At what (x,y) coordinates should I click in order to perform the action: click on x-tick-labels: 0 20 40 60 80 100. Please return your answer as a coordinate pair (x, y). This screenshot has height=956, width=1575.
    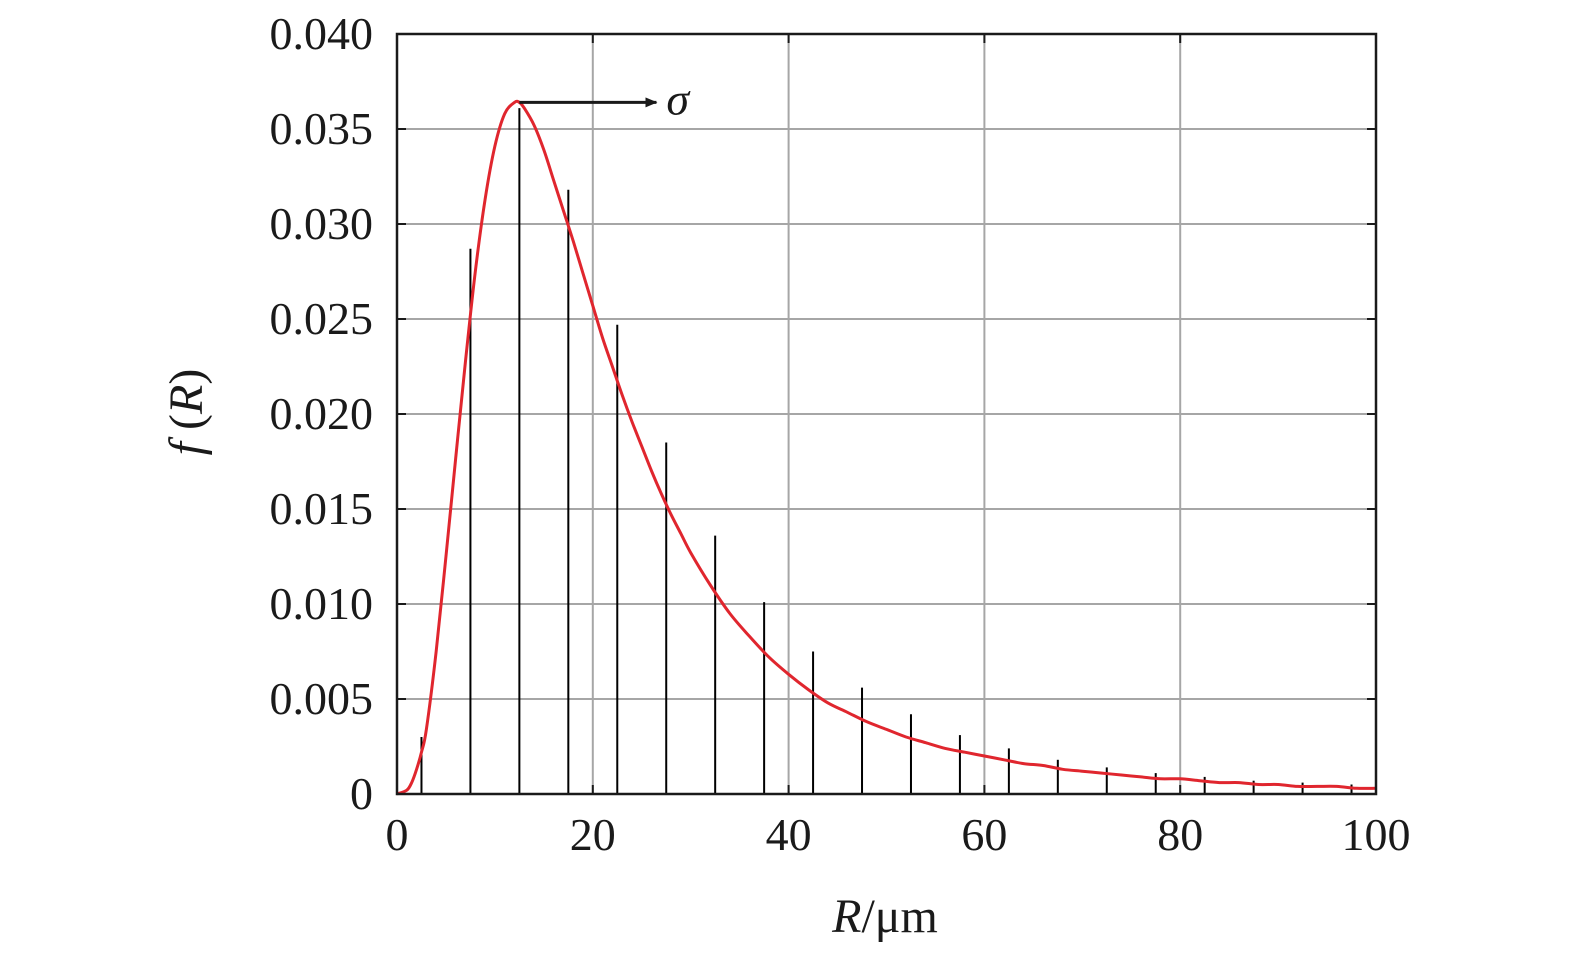
    Looking at the image, I should click on (898, 834).